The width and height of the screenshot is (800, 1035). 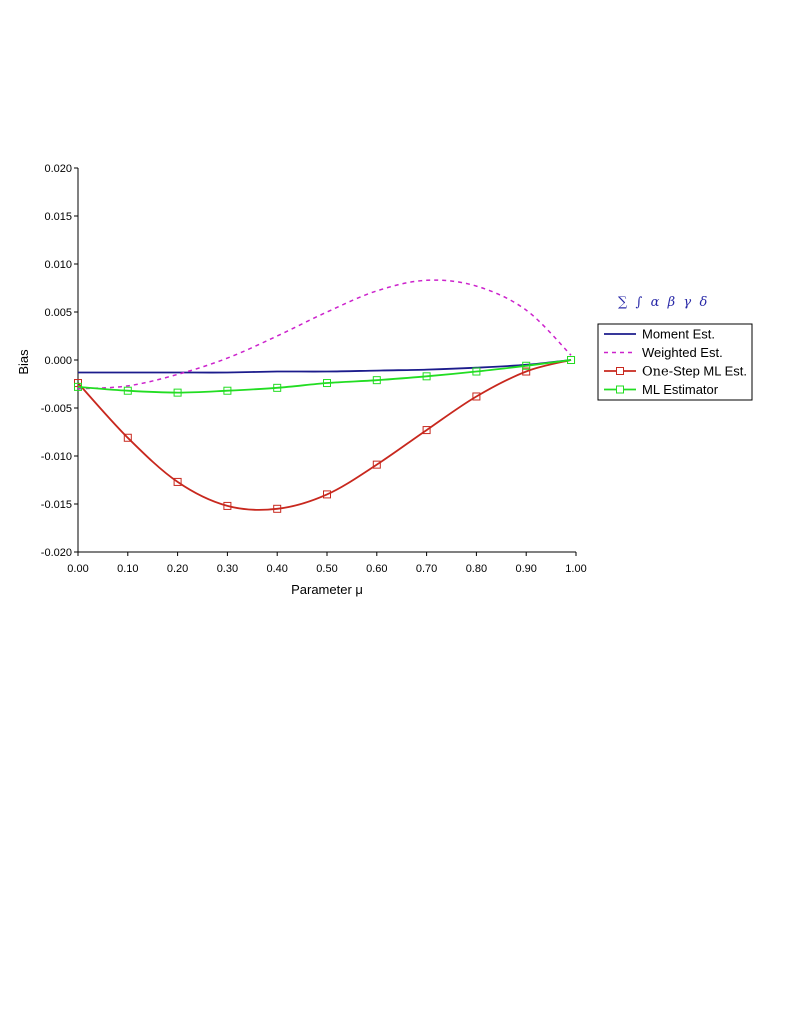 What do you see at coordinates (56, 505) in the screenshot?
I see `y-tick-label: -0.015` at bounding box center [56, 505].